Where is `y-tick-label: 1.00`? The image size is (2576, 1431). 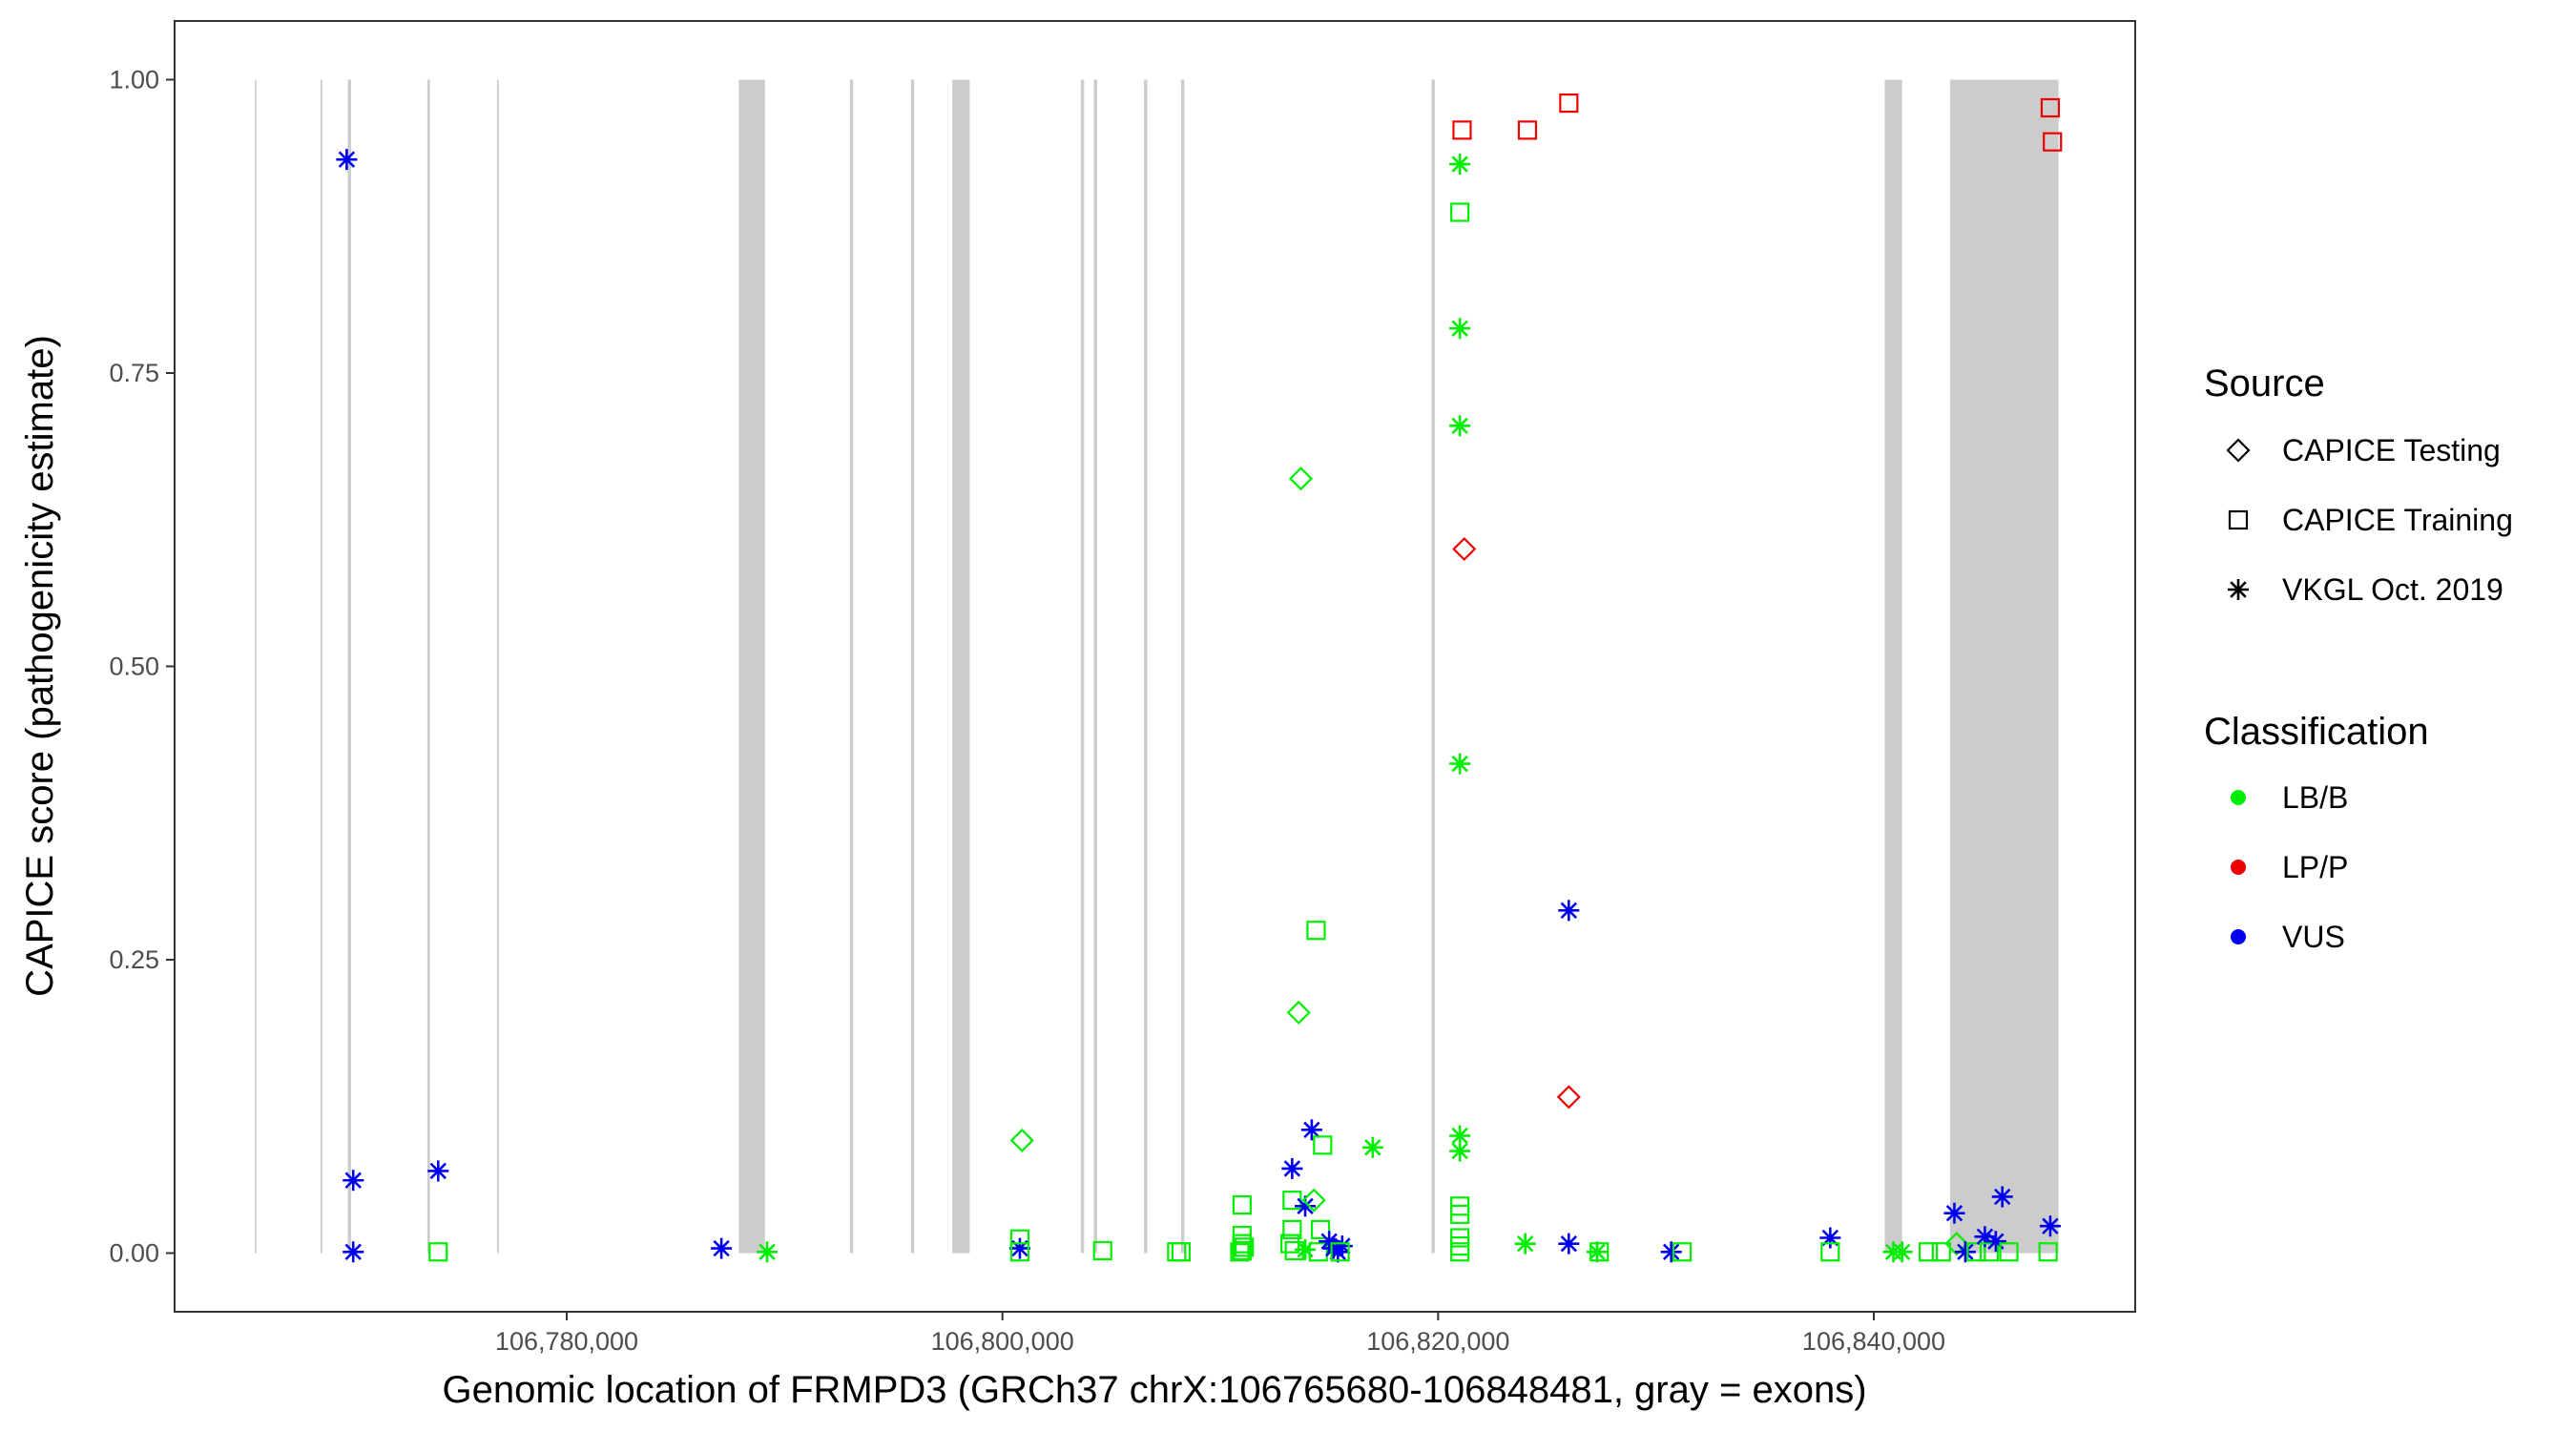 y-tick-label: 1.00 is located at coordinates (134, 80).